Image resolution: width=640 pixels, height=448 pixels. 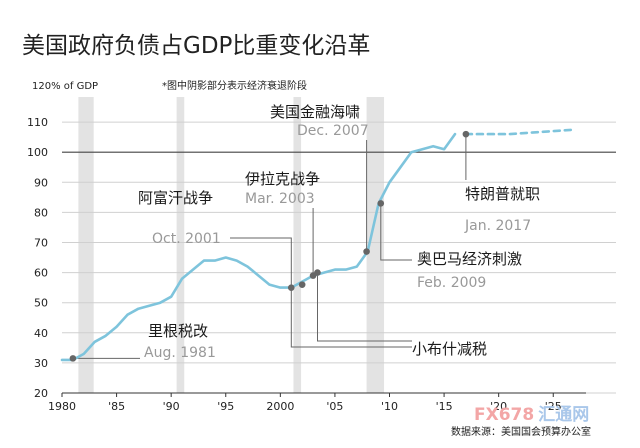 What do you see at coordinates (37, 152) in the screenshot?
I see `y-tick-label: 100` at bounding box center [37, 152].